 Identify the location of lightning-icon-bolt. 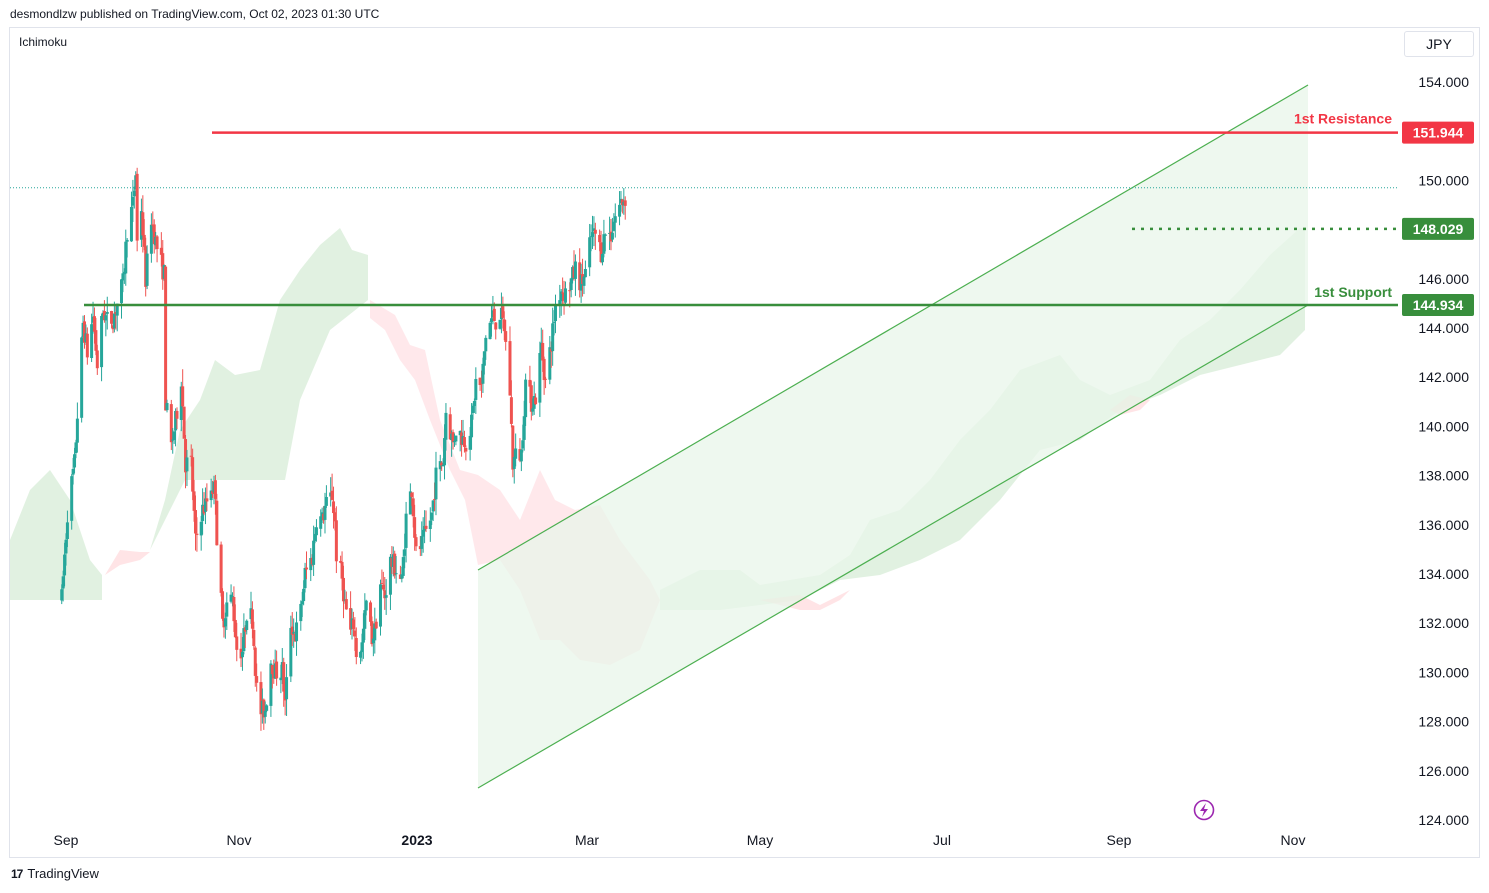
(1204, 810).